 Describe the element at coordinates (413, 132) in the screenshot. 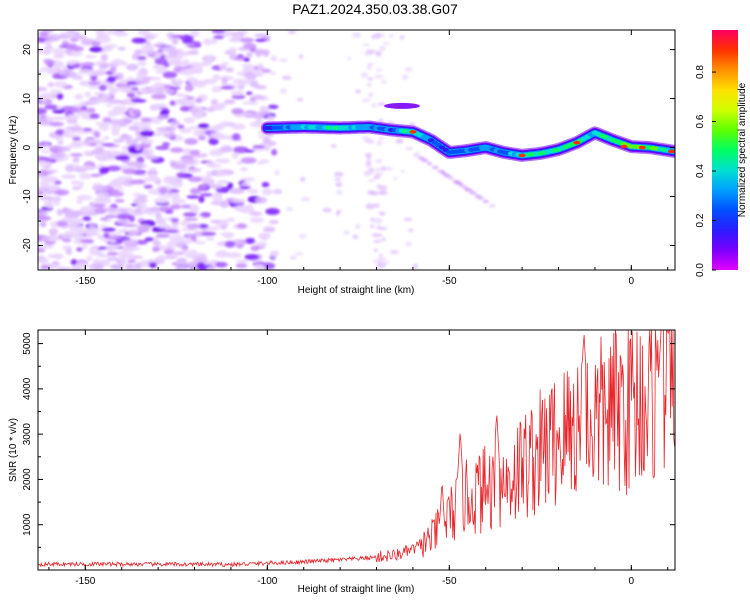

I see `spectrogram-hotspot` at that location.